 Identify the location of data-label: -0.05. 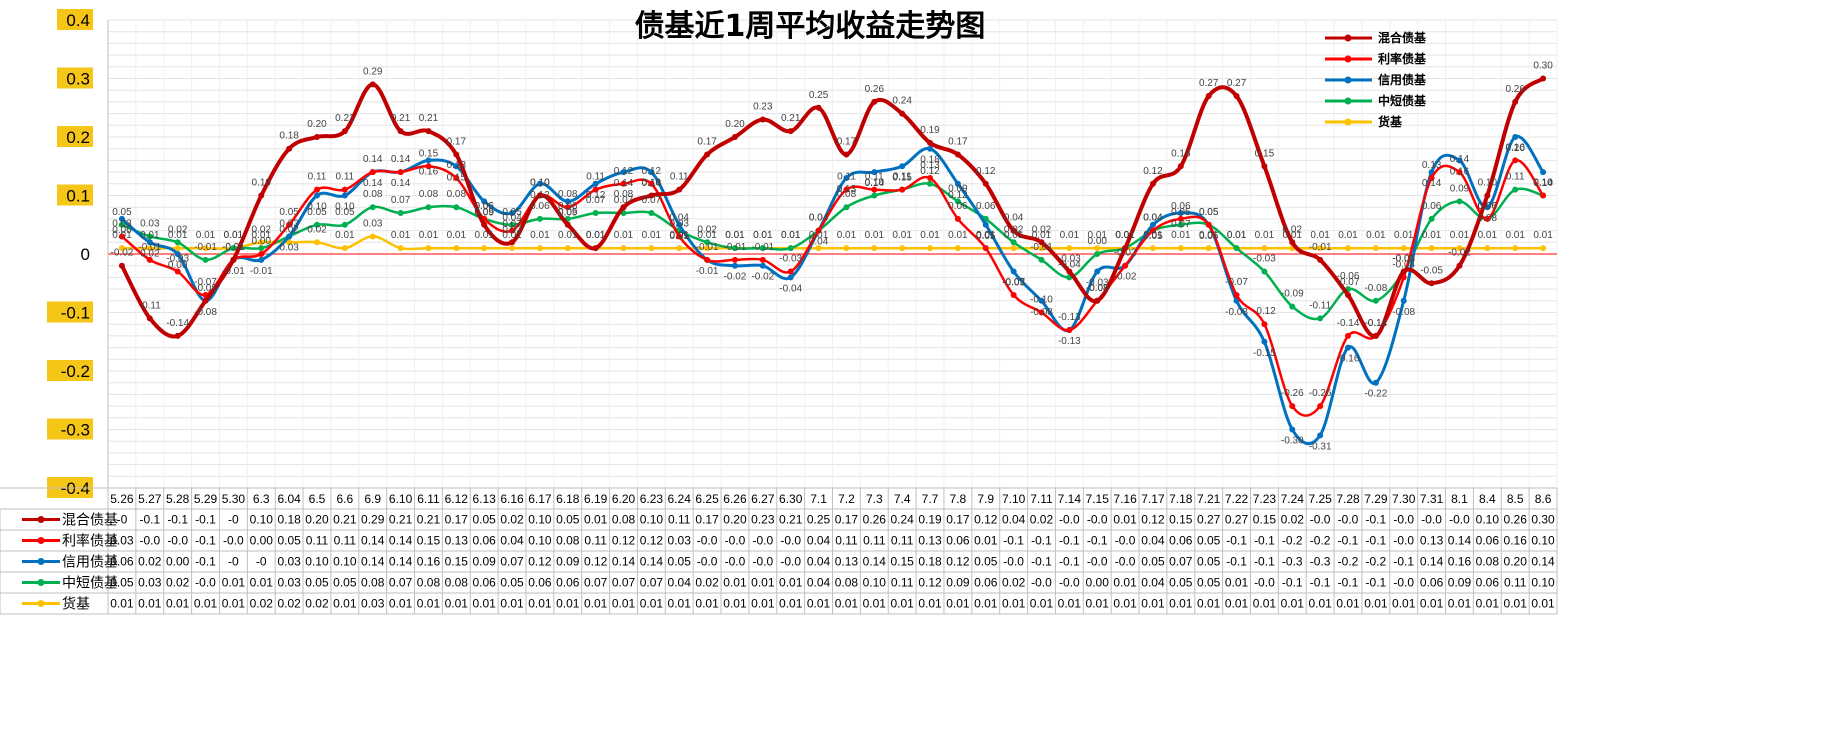
(1431, 270).